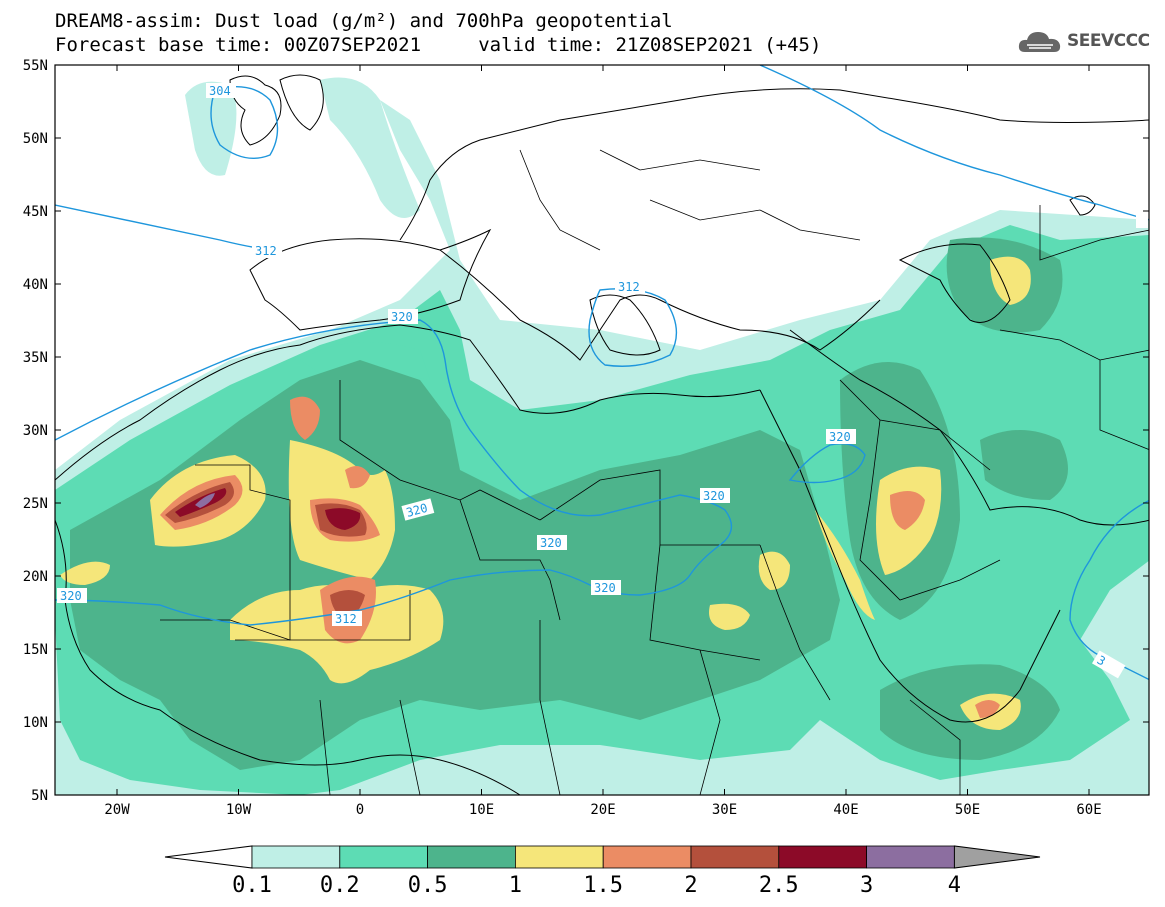  Describe the element at coordinates (360, 810) in the screenshot. I see `lon-label: 0` at that location.